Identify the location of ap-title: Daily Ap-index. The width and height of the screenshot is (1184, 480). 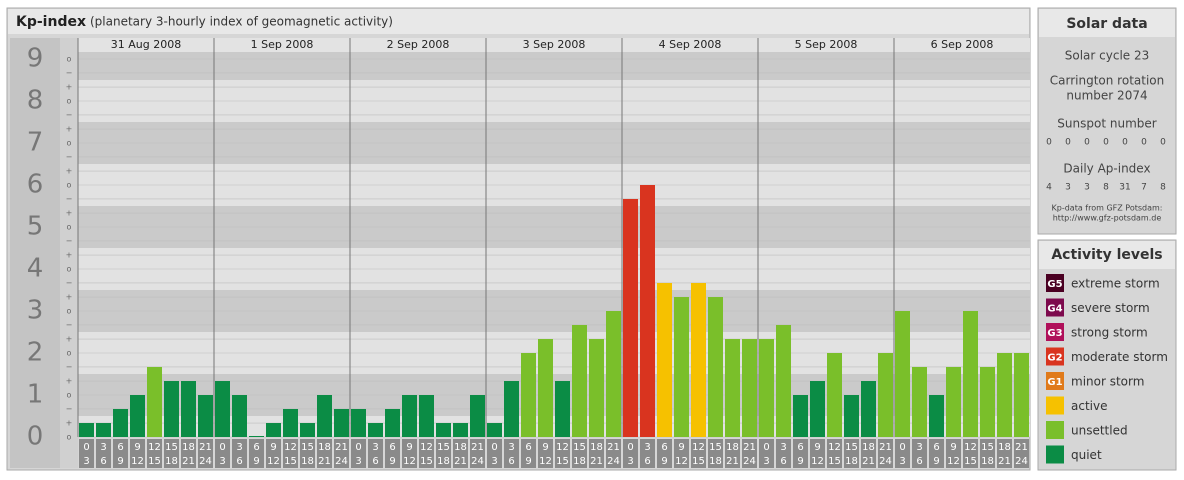
(1106, 169).